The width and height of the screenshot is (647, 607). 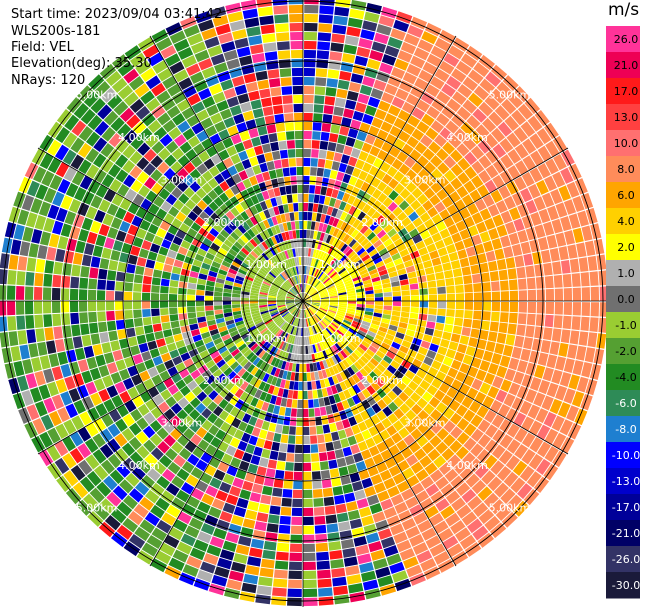 I want to click on colorbar-tick-label: 4.0, so click(x=626, y=221).